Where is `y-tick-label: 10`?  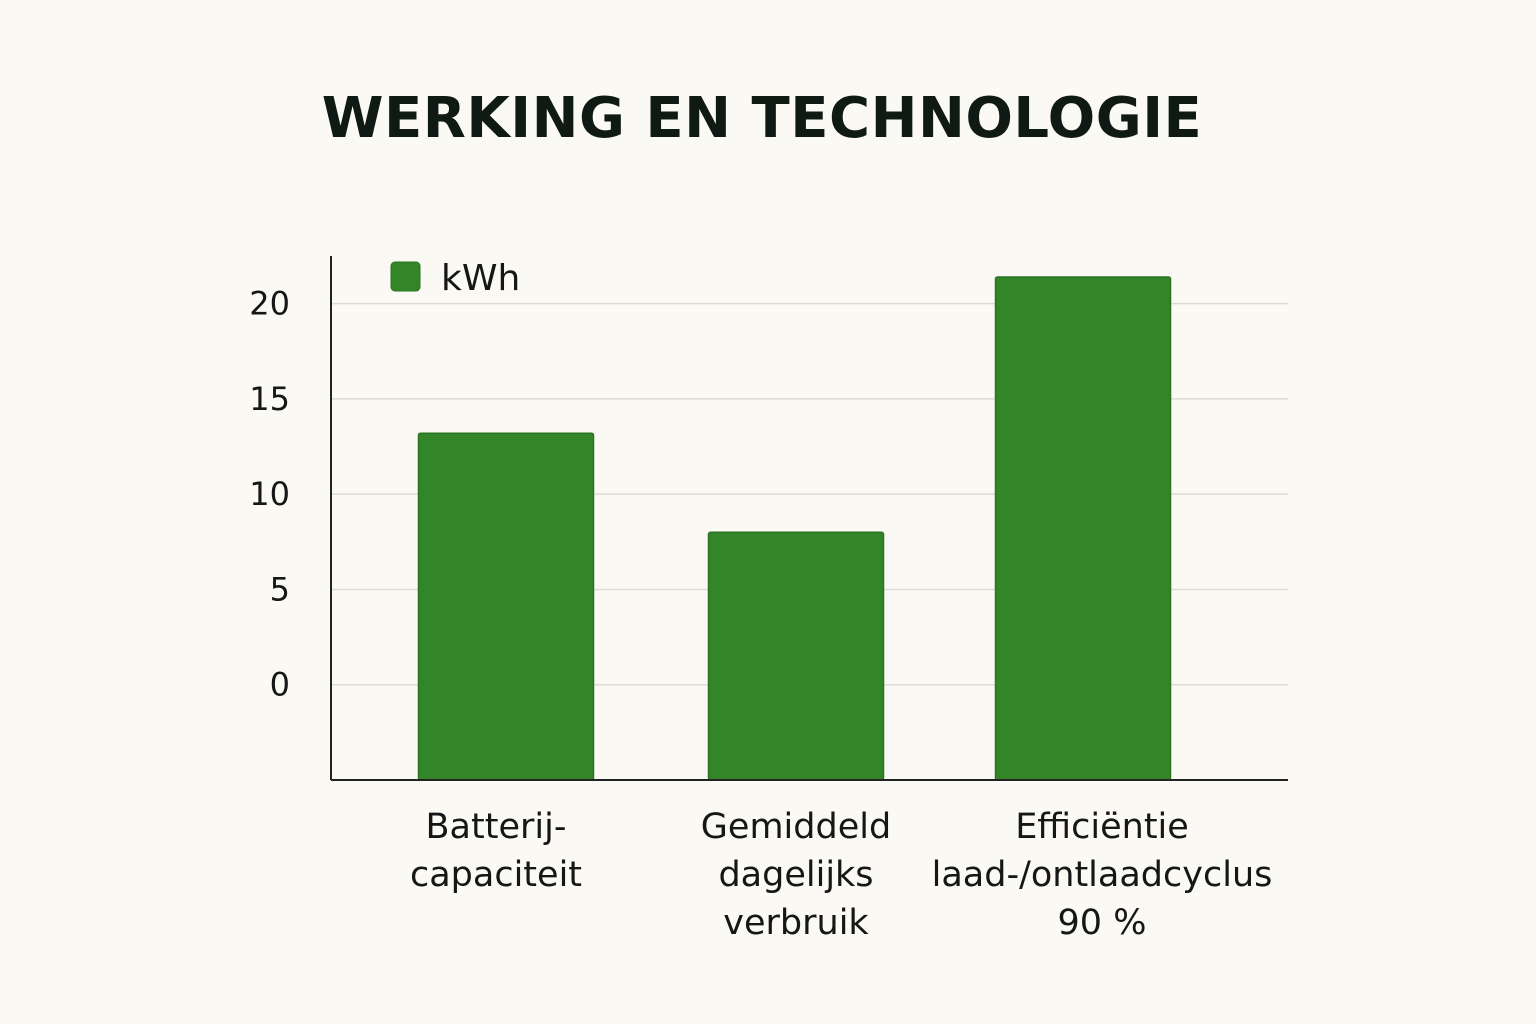 y-tick-label: 10 is located at coordinates (269, 494).